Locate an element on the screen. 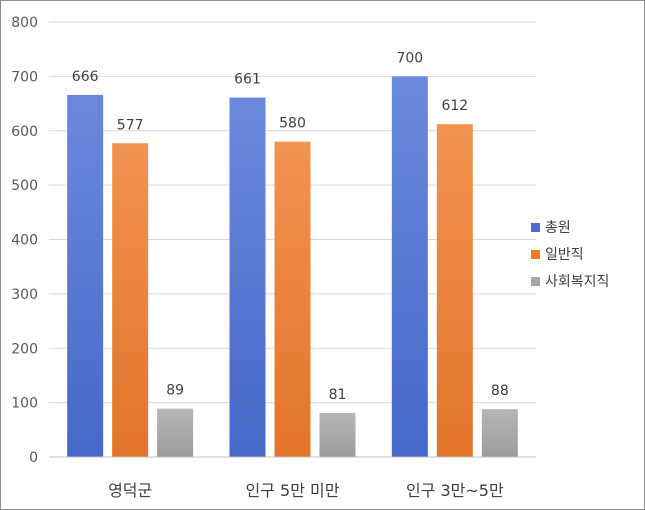 This screenshot has height=510, width=645. y-tick-label: 400 is located at coordinates (24, 241).